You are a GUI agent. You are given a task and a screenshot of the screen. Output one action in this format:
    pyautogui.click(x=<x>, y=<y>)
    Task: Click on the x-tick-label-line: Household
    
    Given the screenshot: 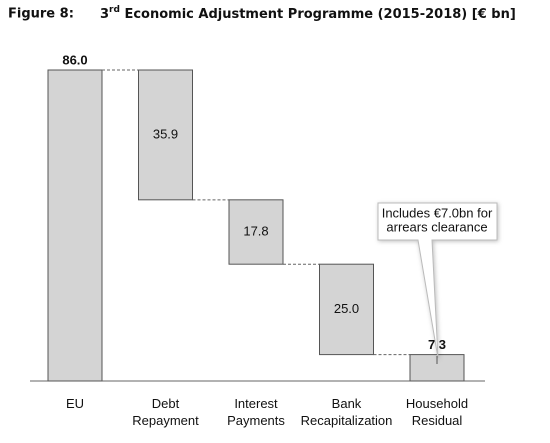 What is the action you would take?
    pyautogui.click(x=437, y=403)
    